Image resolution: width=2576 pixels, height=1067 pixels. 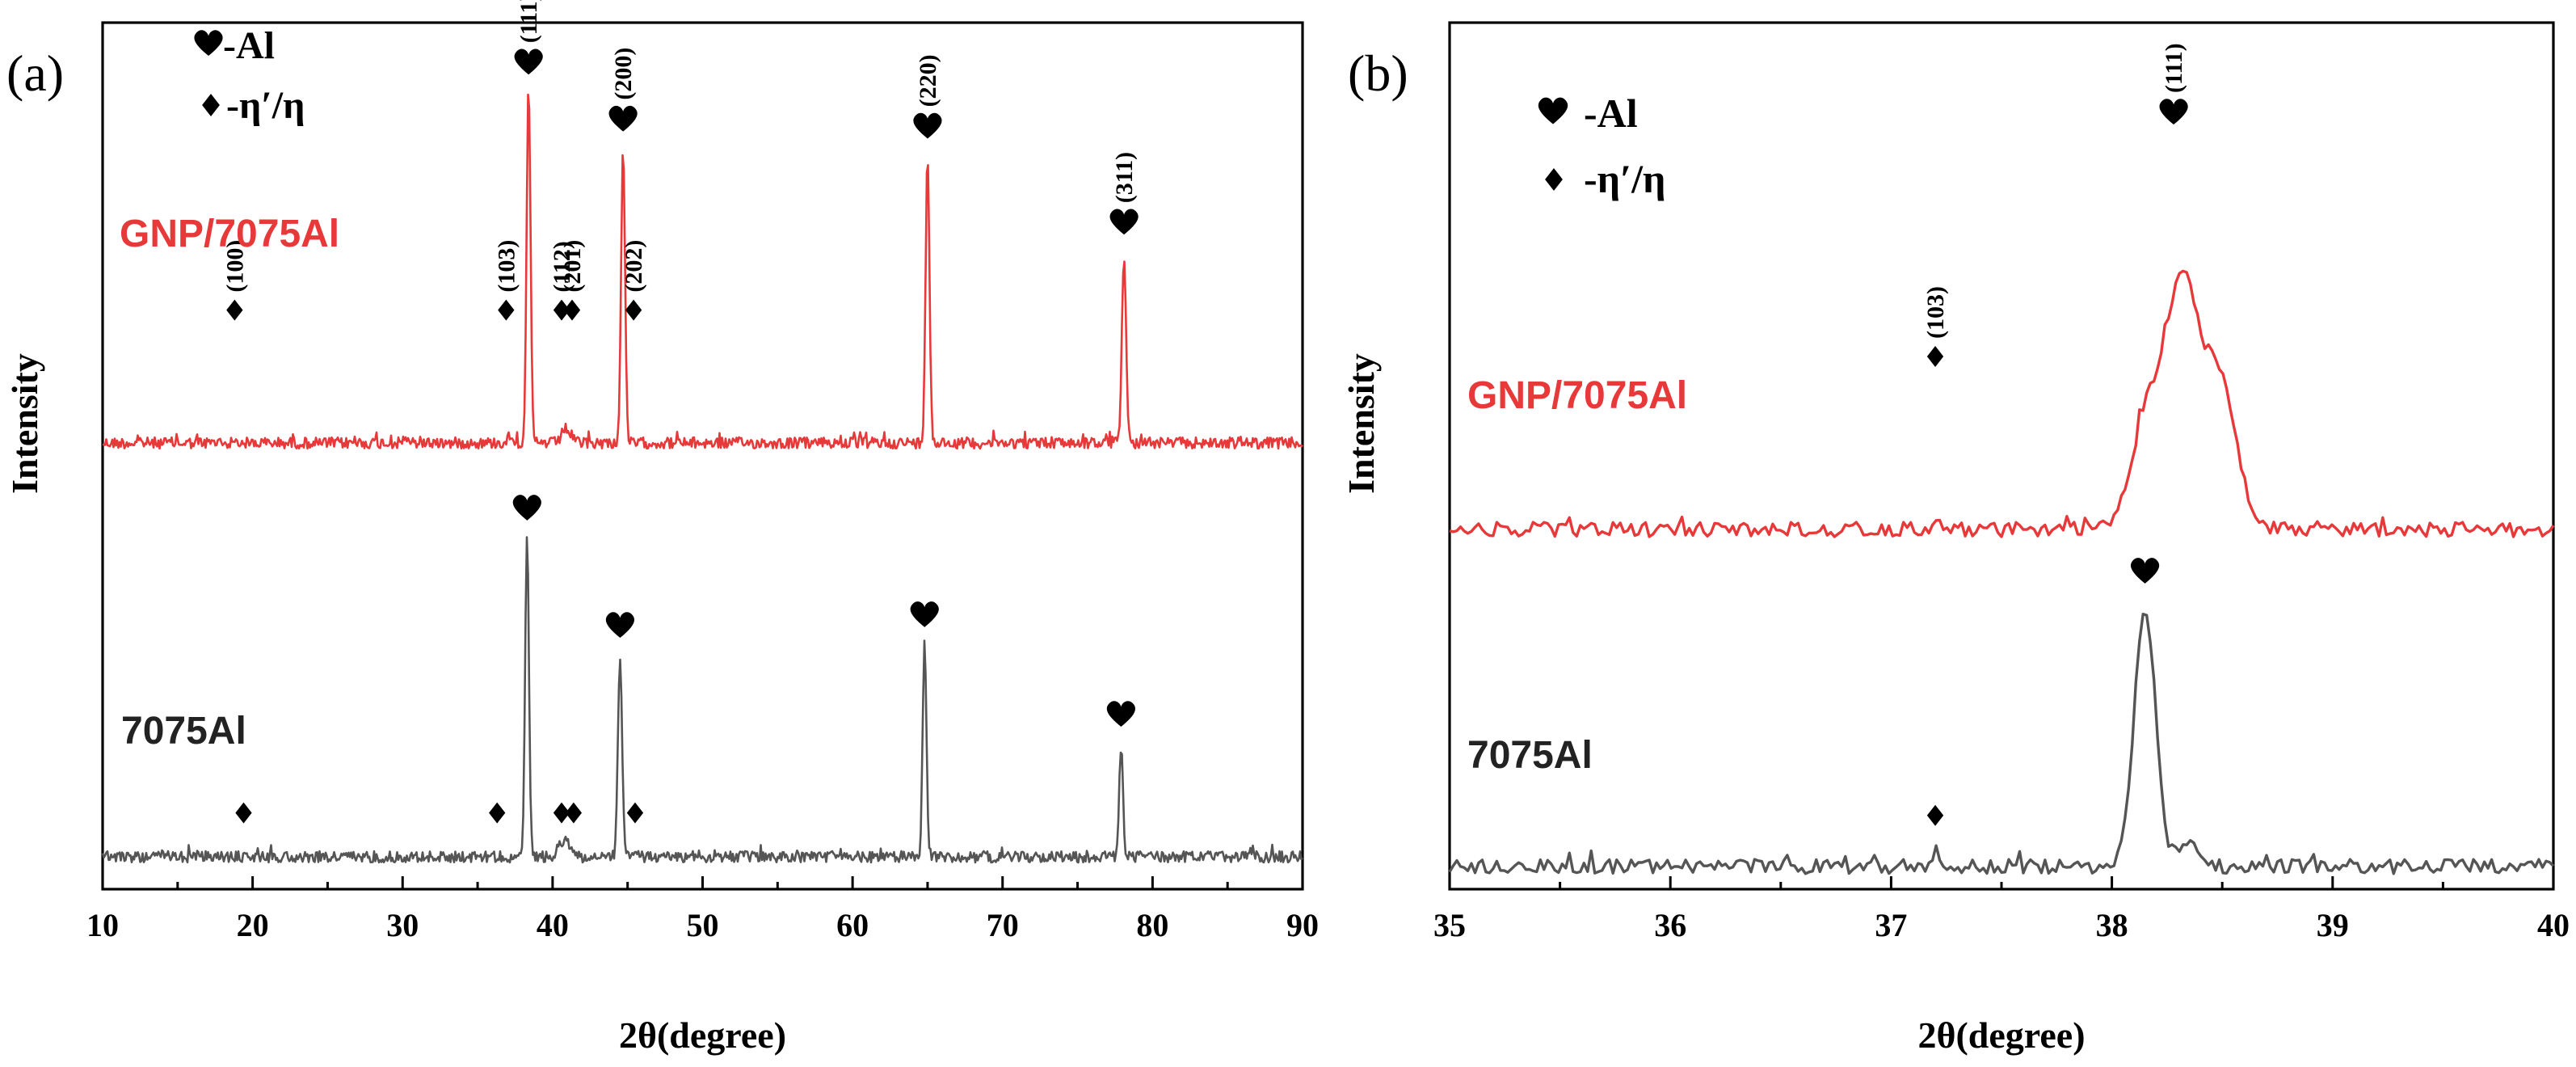 What do you see at coordinates (208, 43) in the screenshot?
I see `panel-0-legend-heart-icon` at bounding box center [208, 43].